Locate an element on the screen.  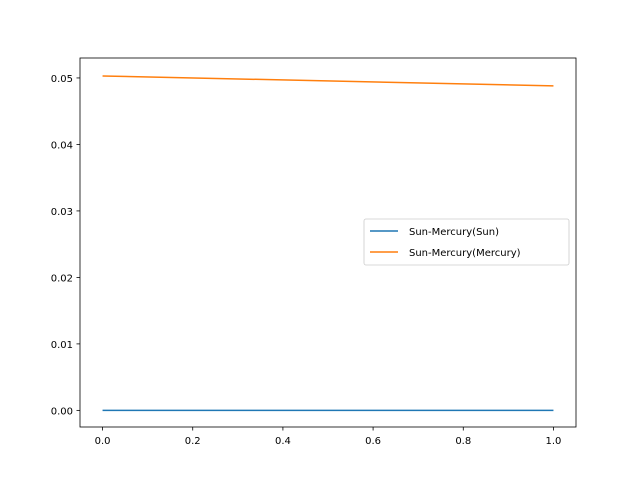
y-tick-label: 0.03 is located at coordinates (62, 212).